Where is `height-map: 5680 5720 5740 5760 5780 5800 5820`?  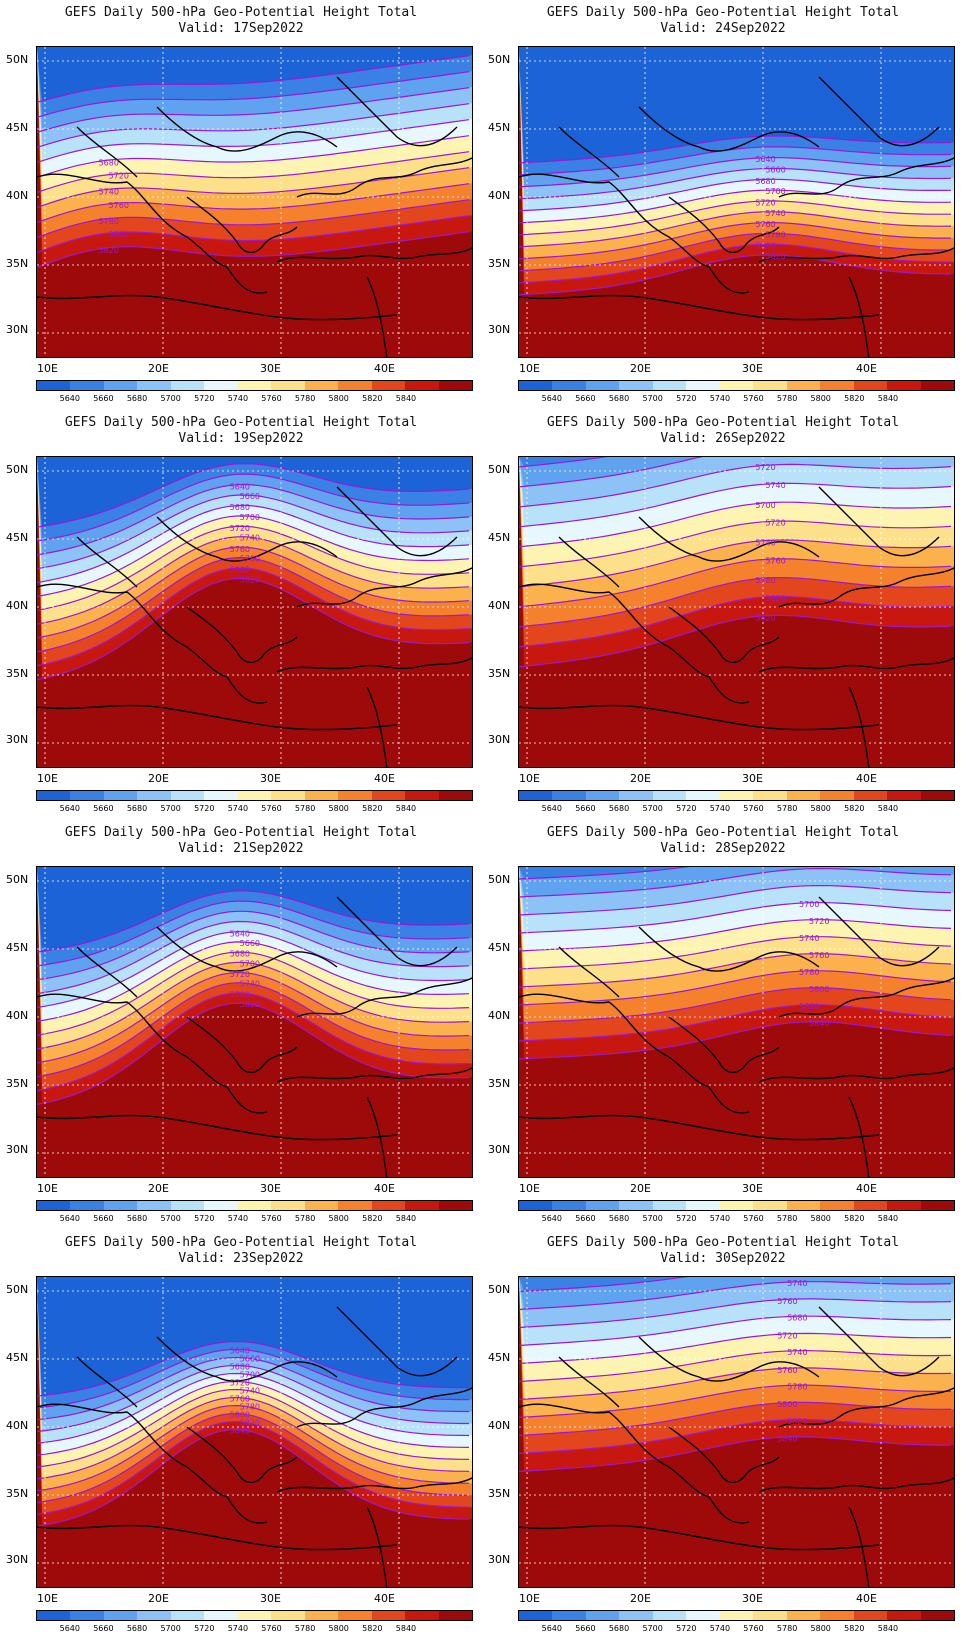 height-map: 5680 5720 5740 5760 5780 5800 5820 is located at coordinates (254, 202).